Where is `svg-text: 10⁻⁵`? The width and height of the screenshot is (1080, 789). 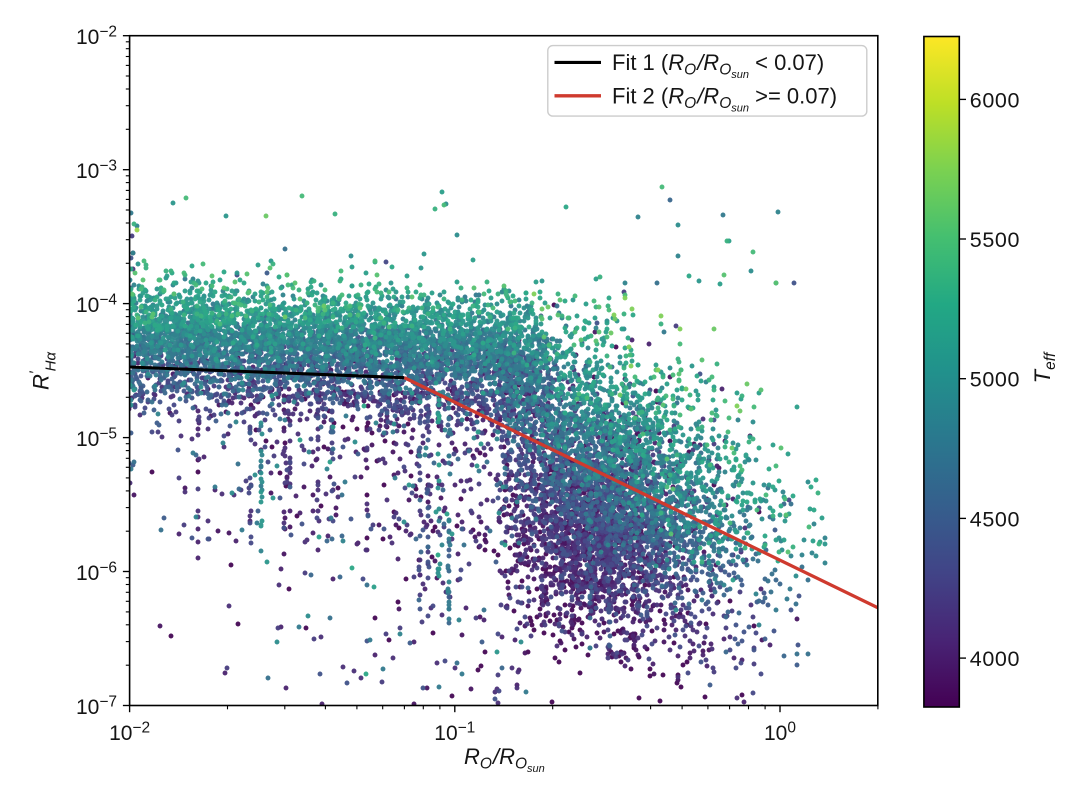 svg-text: 10⁻⁵ is located at coordinates (96, 439).